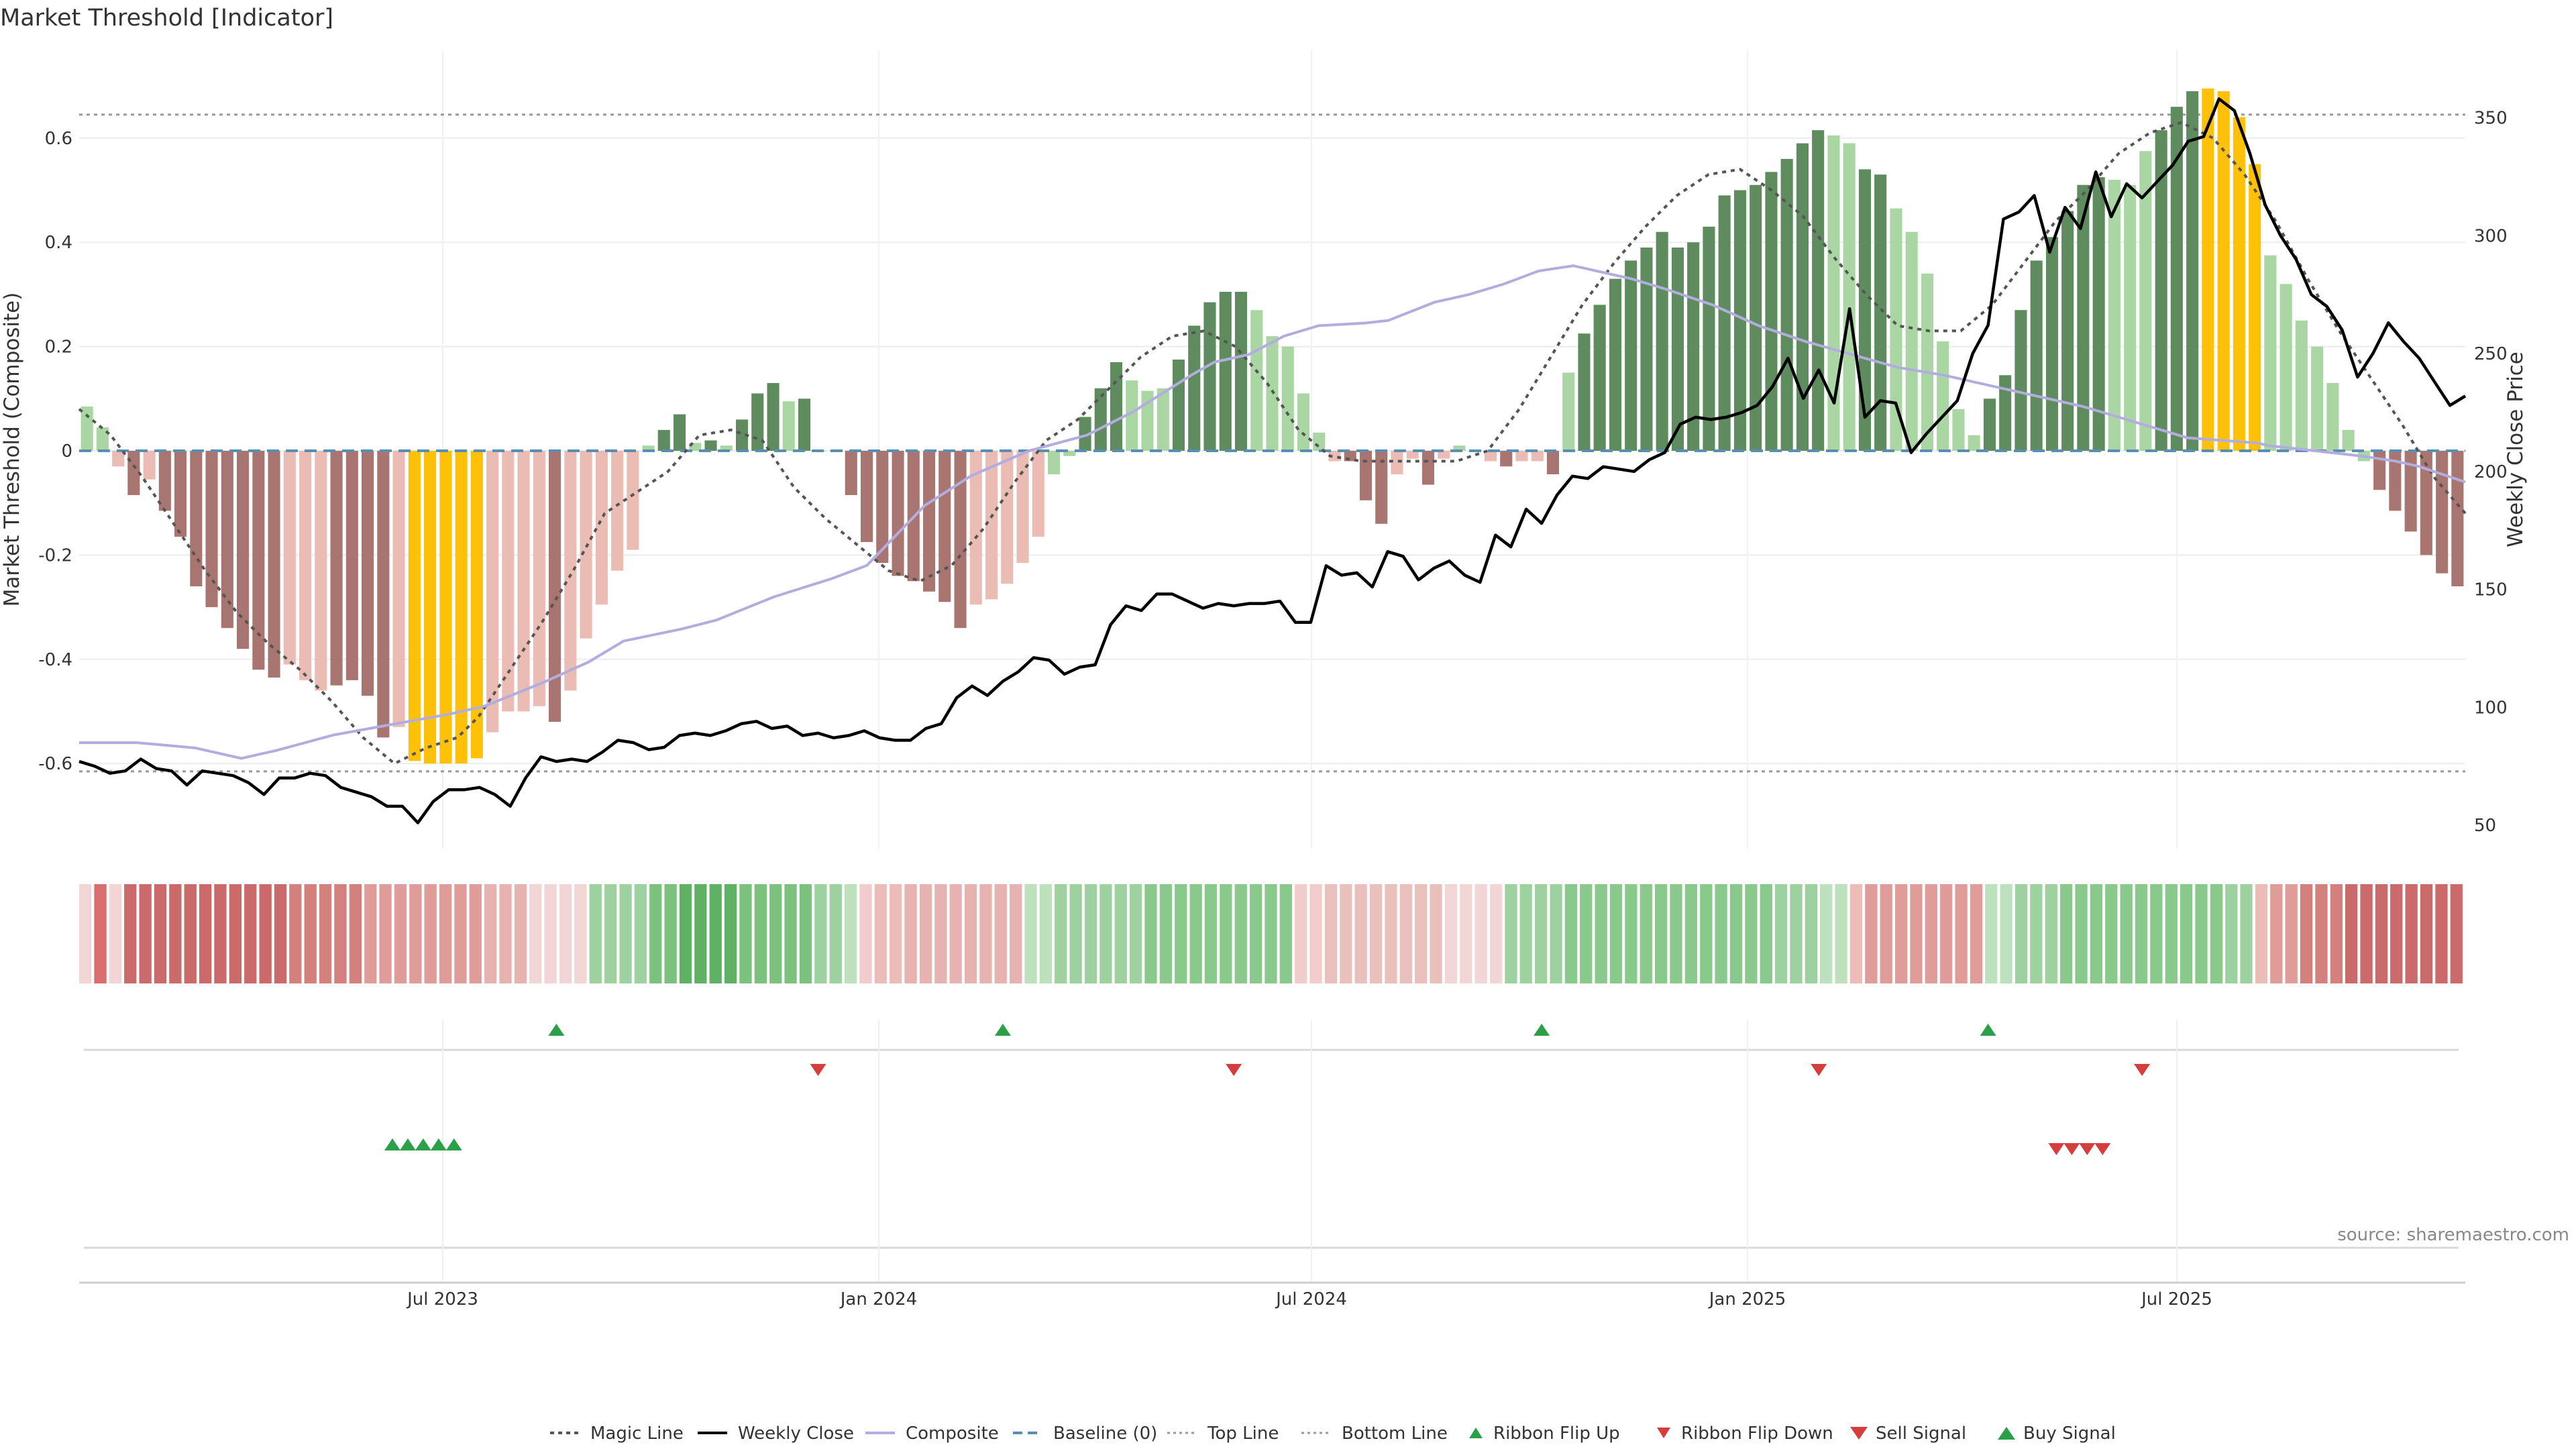 This screenshot has width=2576, height=1449. What do you see at coordinates (55, 660) in the screenshot?
I see `y-tick-label: -0.4` at bounding box center [55, 660].